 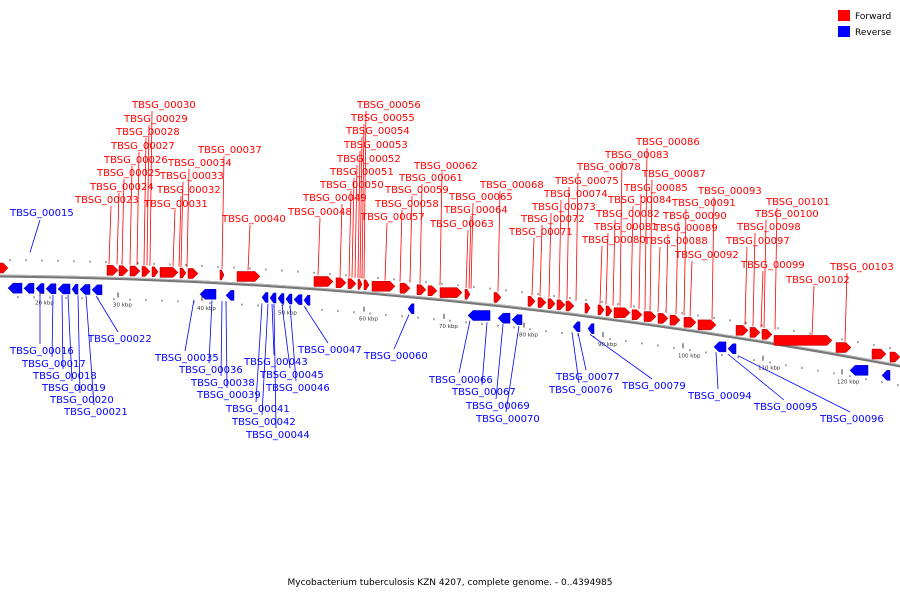 What do you see at coordinates (73, 388) in the screenshot?
I see `reverse-gene-label: TBSG_00019` at bounding box center [73, 388].